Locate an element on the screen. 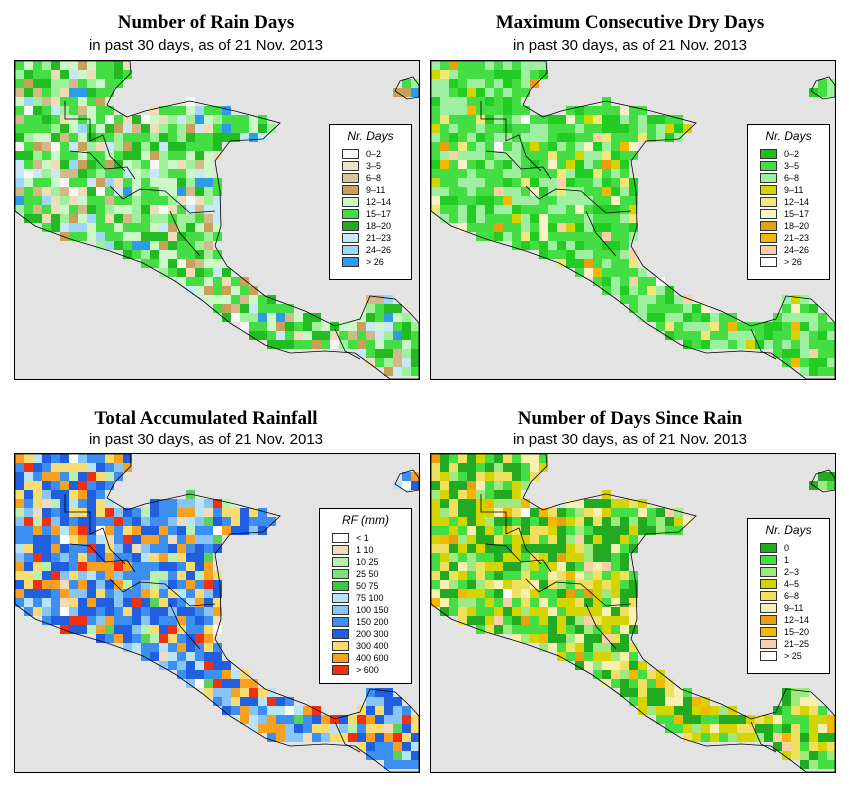  legend-label: 25 50 is located at coordinates (367, 574).